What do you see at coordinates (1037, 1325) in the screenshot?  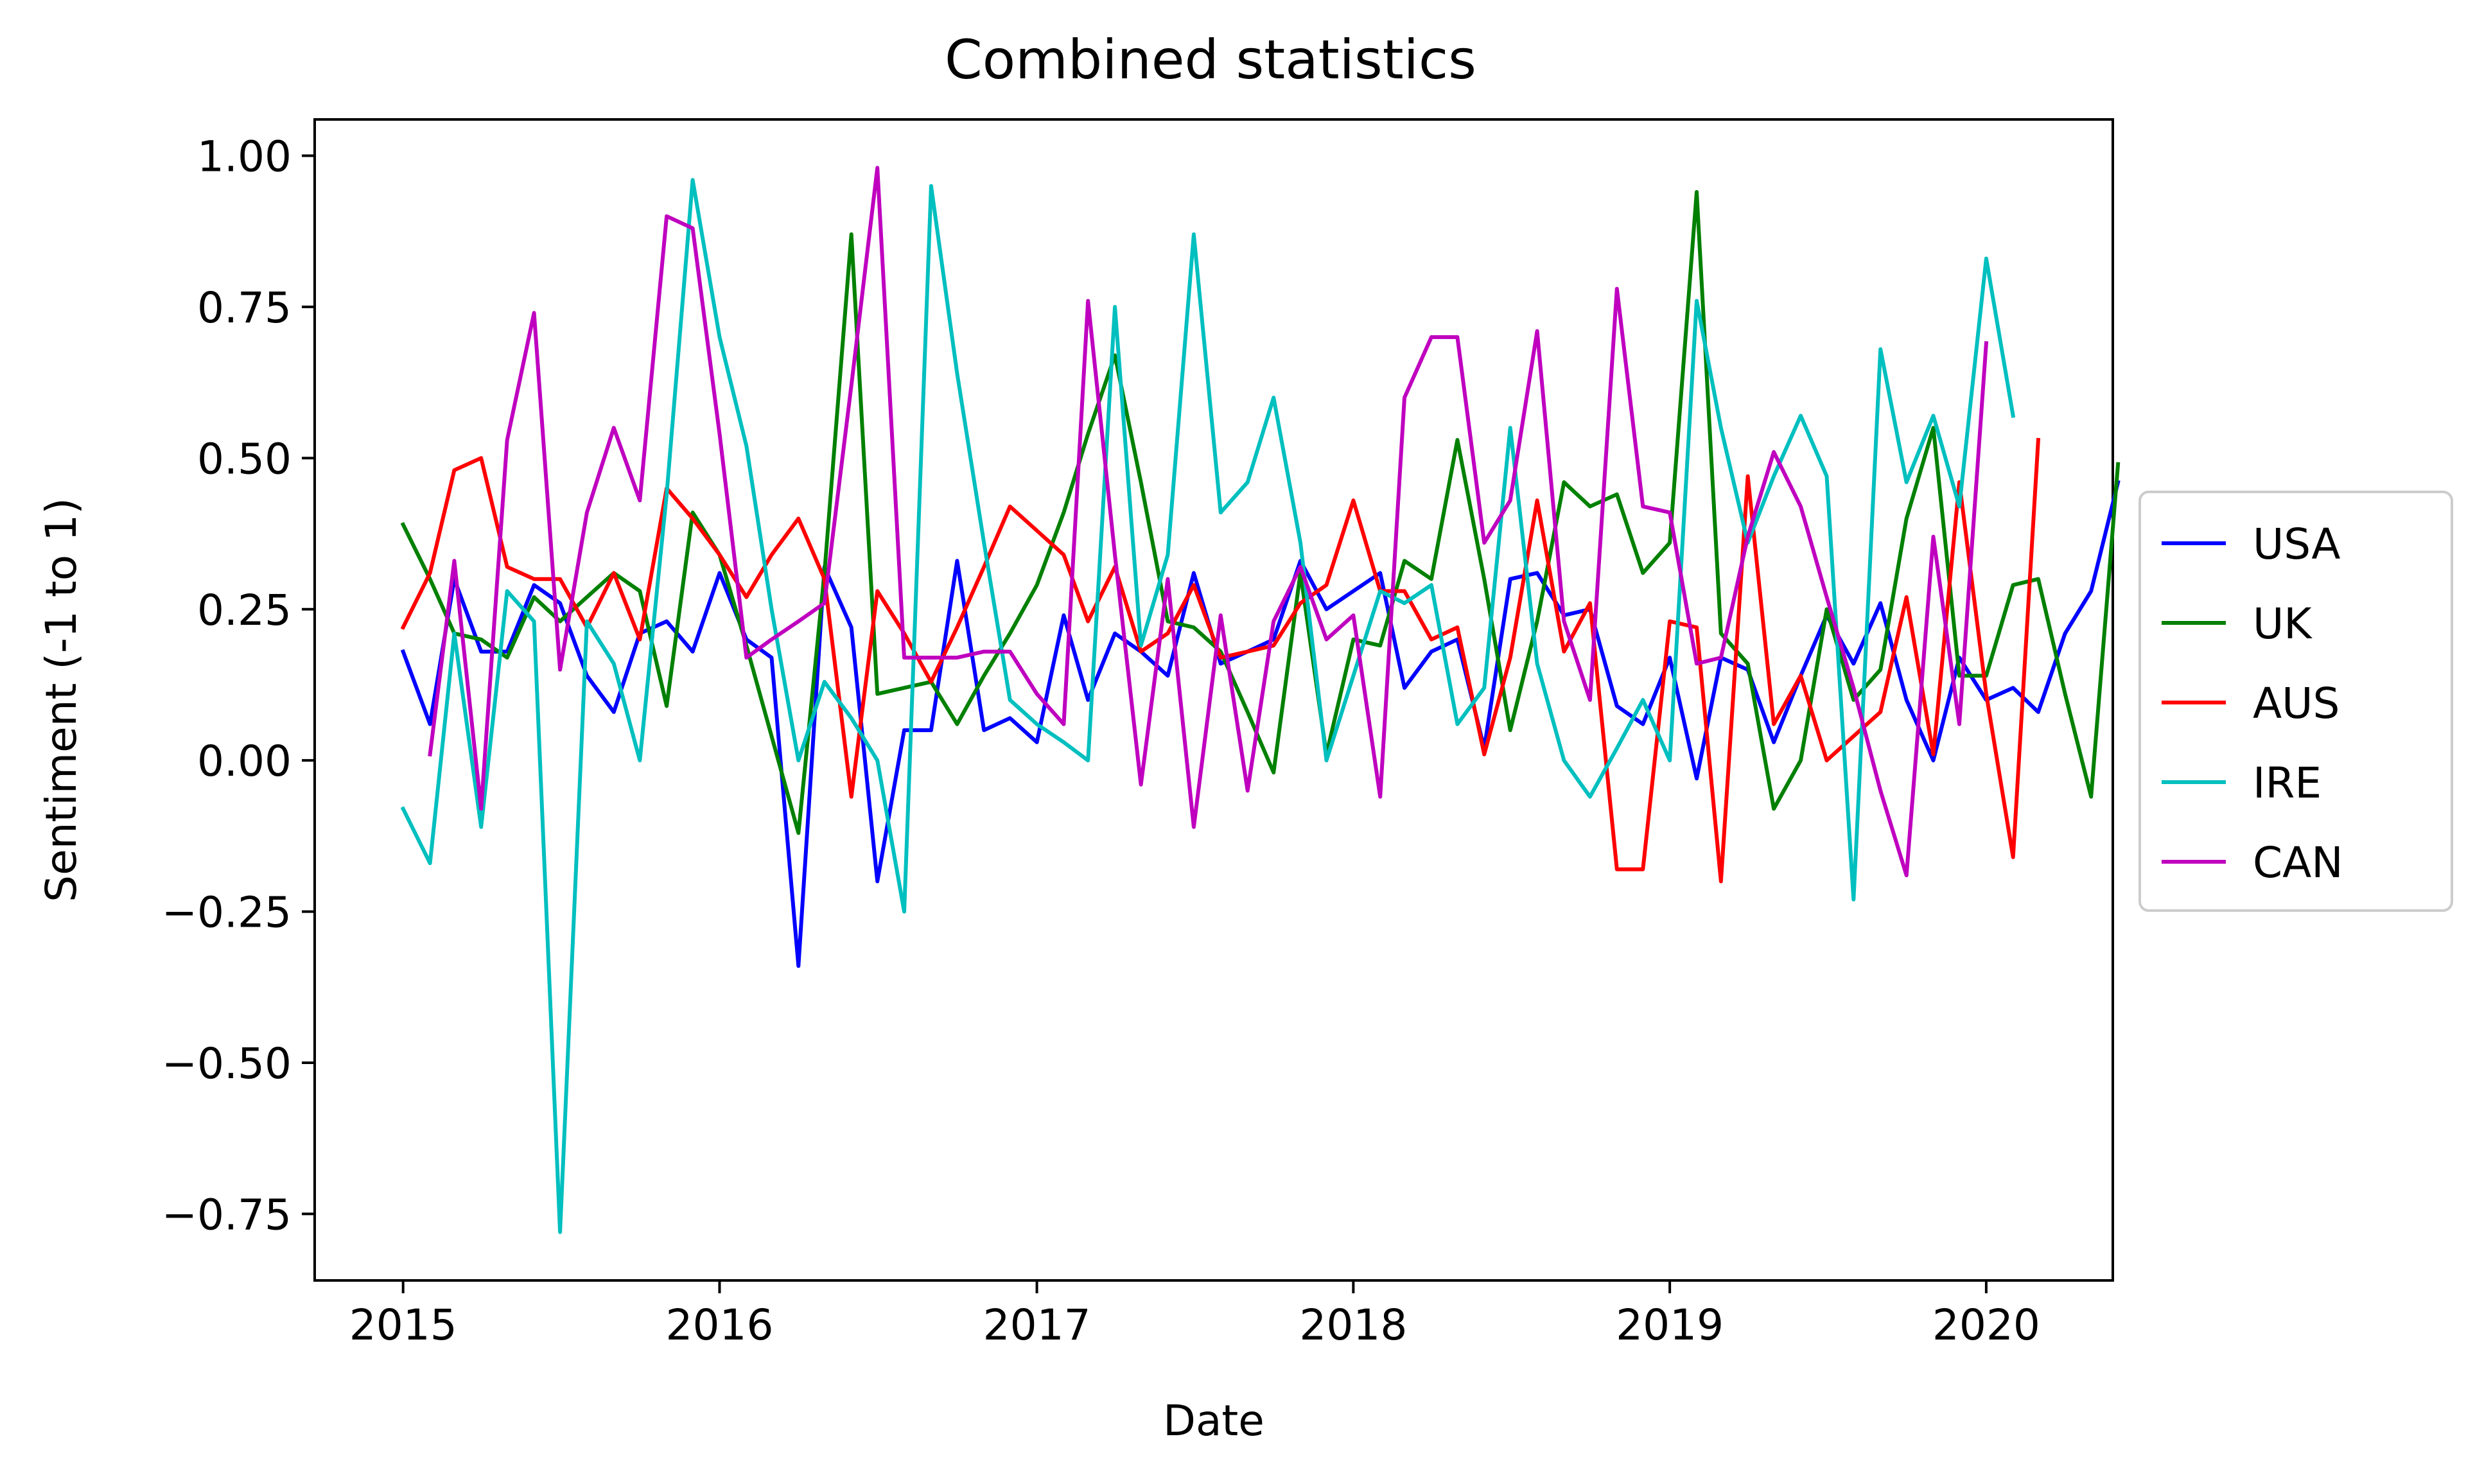 I see `x-tick-label: 2017` at bounding box center [1037, 1325].